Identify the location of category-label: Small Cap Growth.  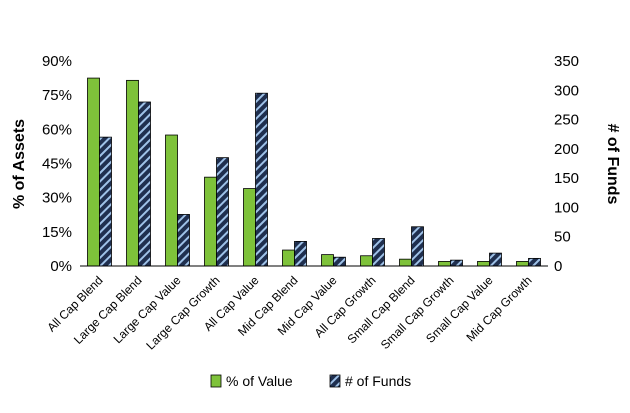
(417, 312).